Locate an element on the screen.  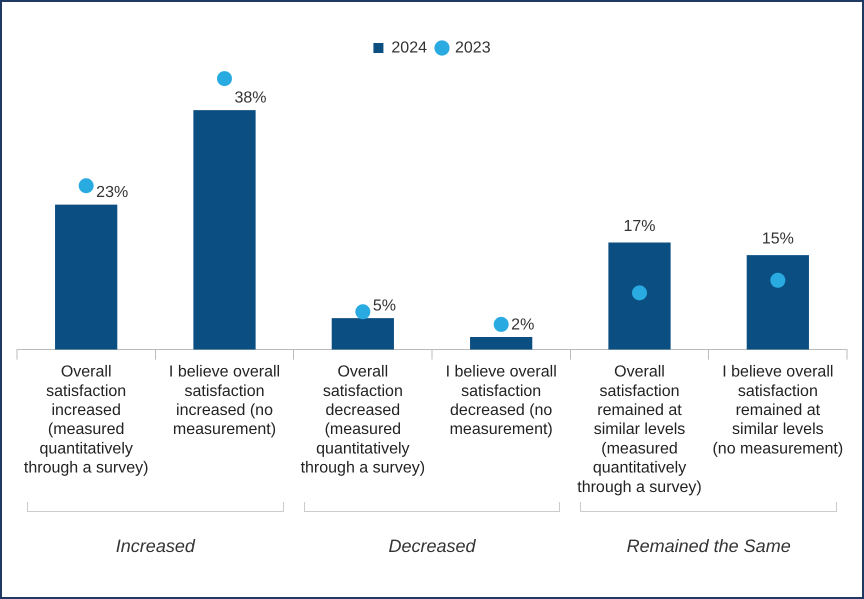
text: Decreased is located at coordinates (432, 546).